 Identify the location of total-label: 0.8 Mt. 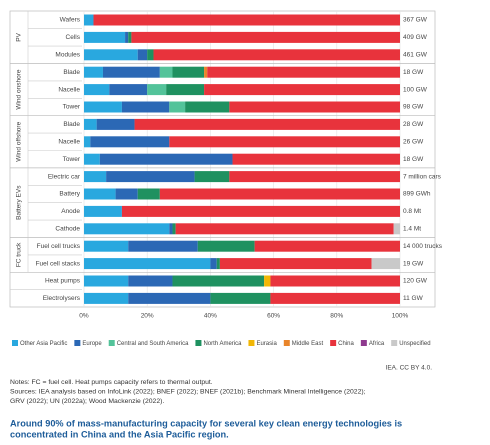
(412, 211).